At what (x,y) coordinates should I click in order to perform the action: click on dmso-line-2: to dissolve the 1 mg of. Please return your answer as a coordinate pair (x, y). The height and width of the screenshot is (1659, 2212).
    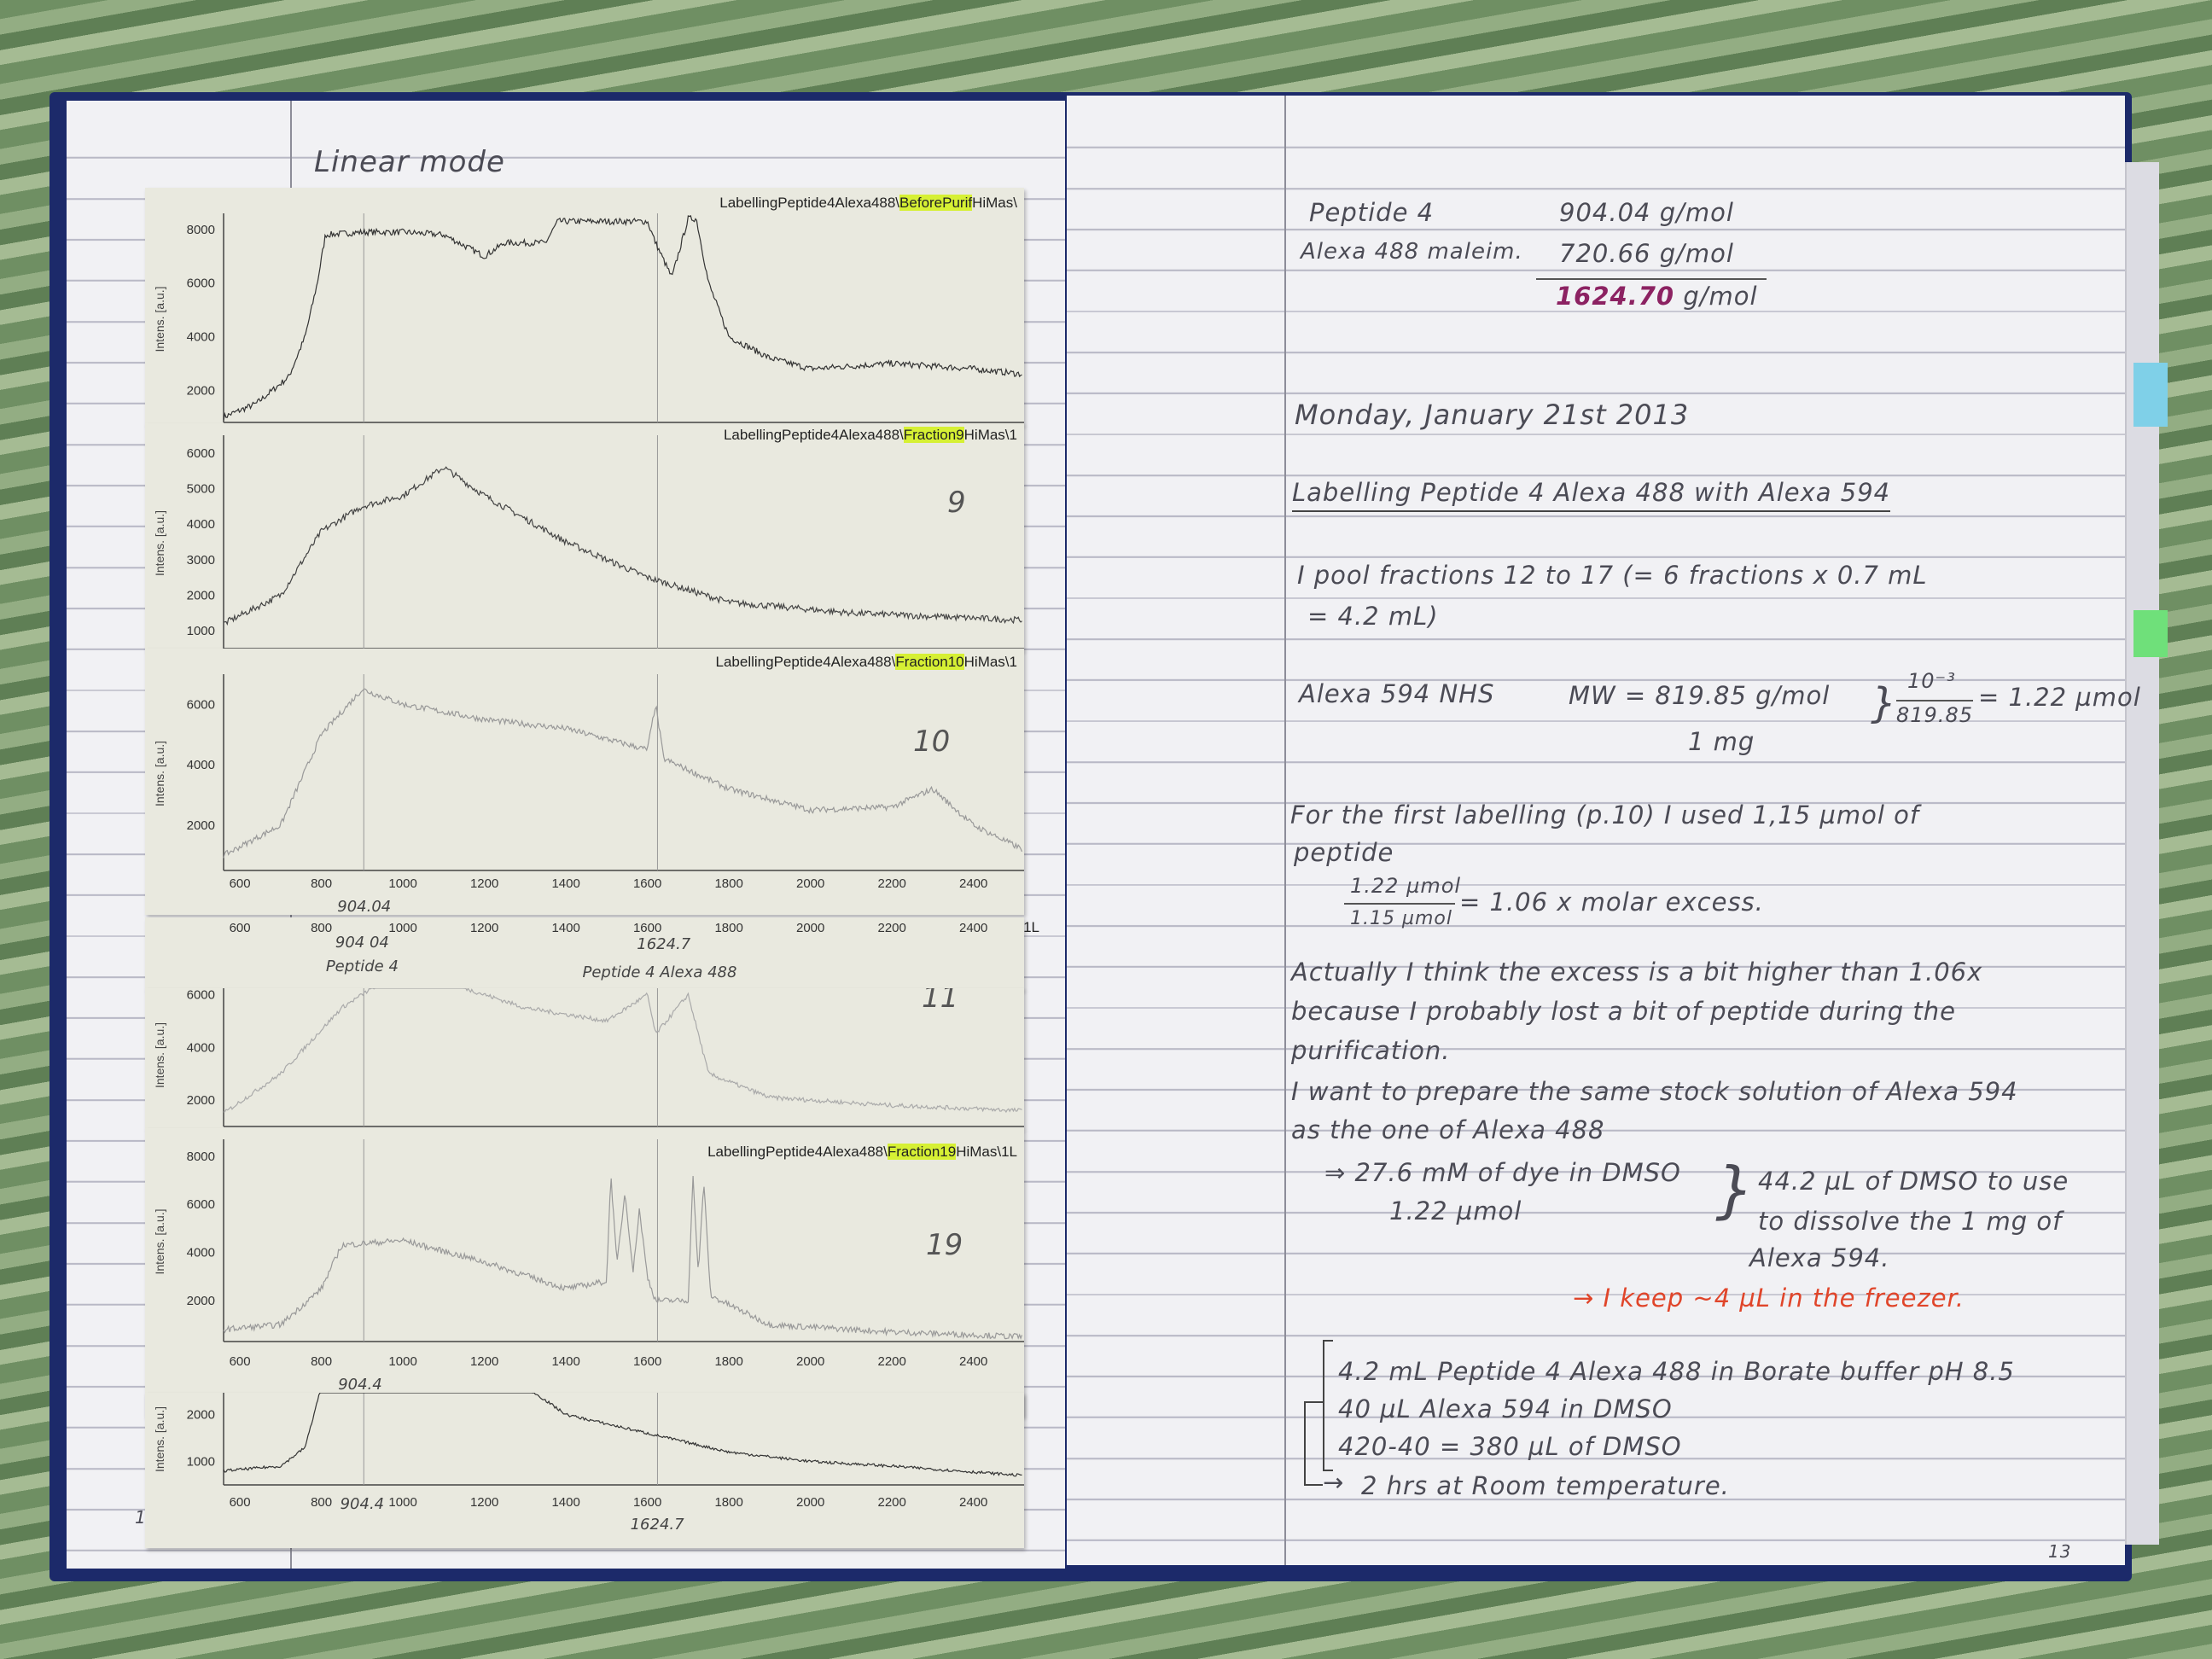
    Looking at the image, I should click on (1910, 1221).